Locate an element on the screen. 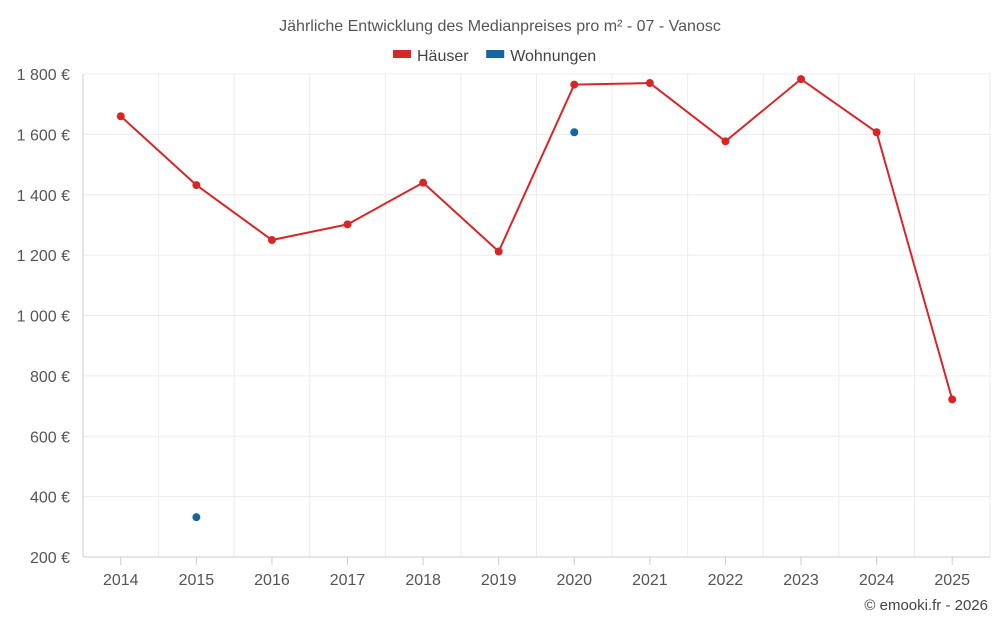  credit-text: © emooki.fr - 2026 is located at coordinates (926, 605).